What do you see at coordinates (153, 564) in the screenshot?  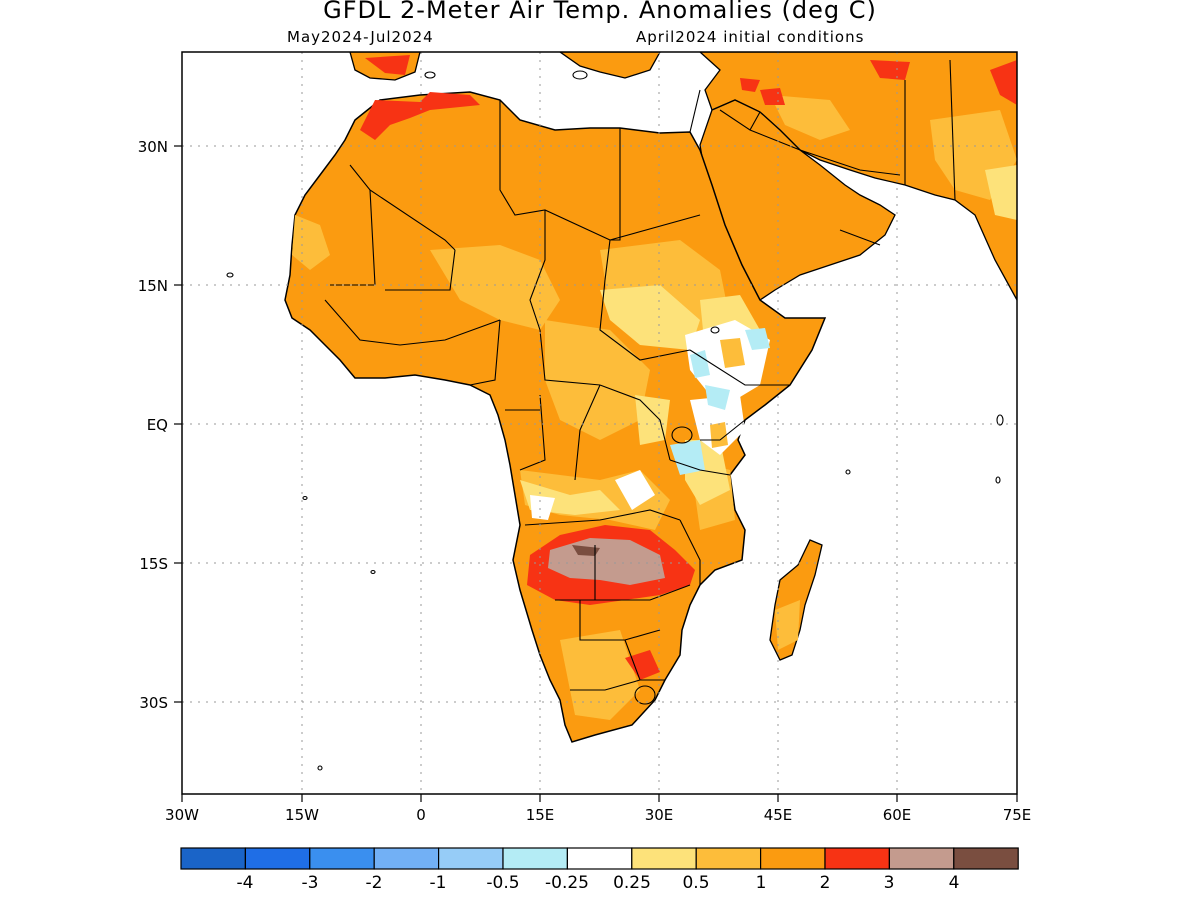 I see `lat-label: 15S` at bounding box center [153, 564].